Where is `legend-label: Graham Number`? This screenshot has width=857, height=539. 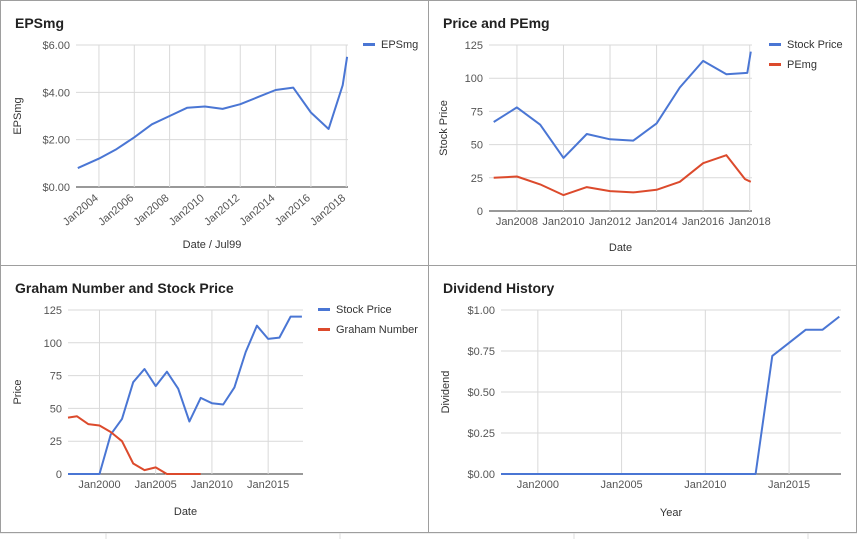
legend-label: Graham Number is located at coordinates (377, 330).